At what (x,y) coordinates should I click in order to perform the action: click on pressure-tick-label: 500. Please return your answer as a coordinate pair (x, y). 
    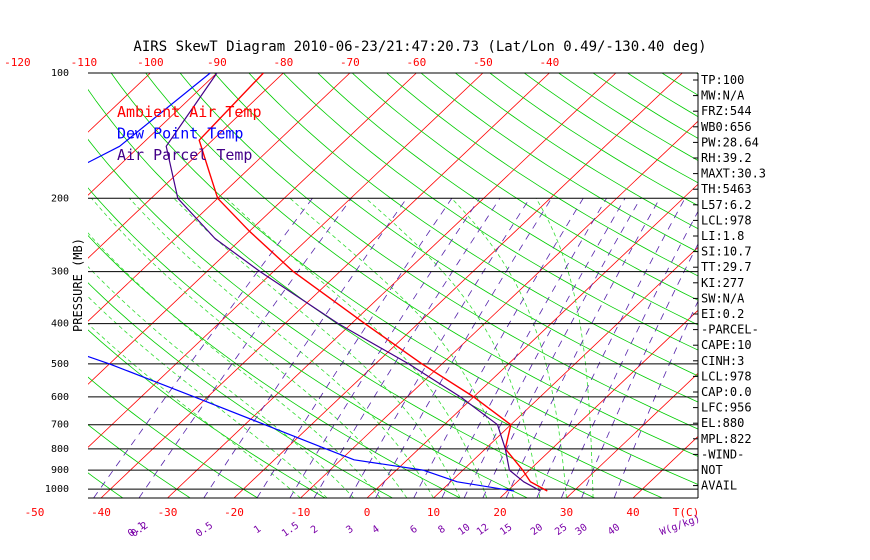
    Looking at the image, I should click on (60, 364).